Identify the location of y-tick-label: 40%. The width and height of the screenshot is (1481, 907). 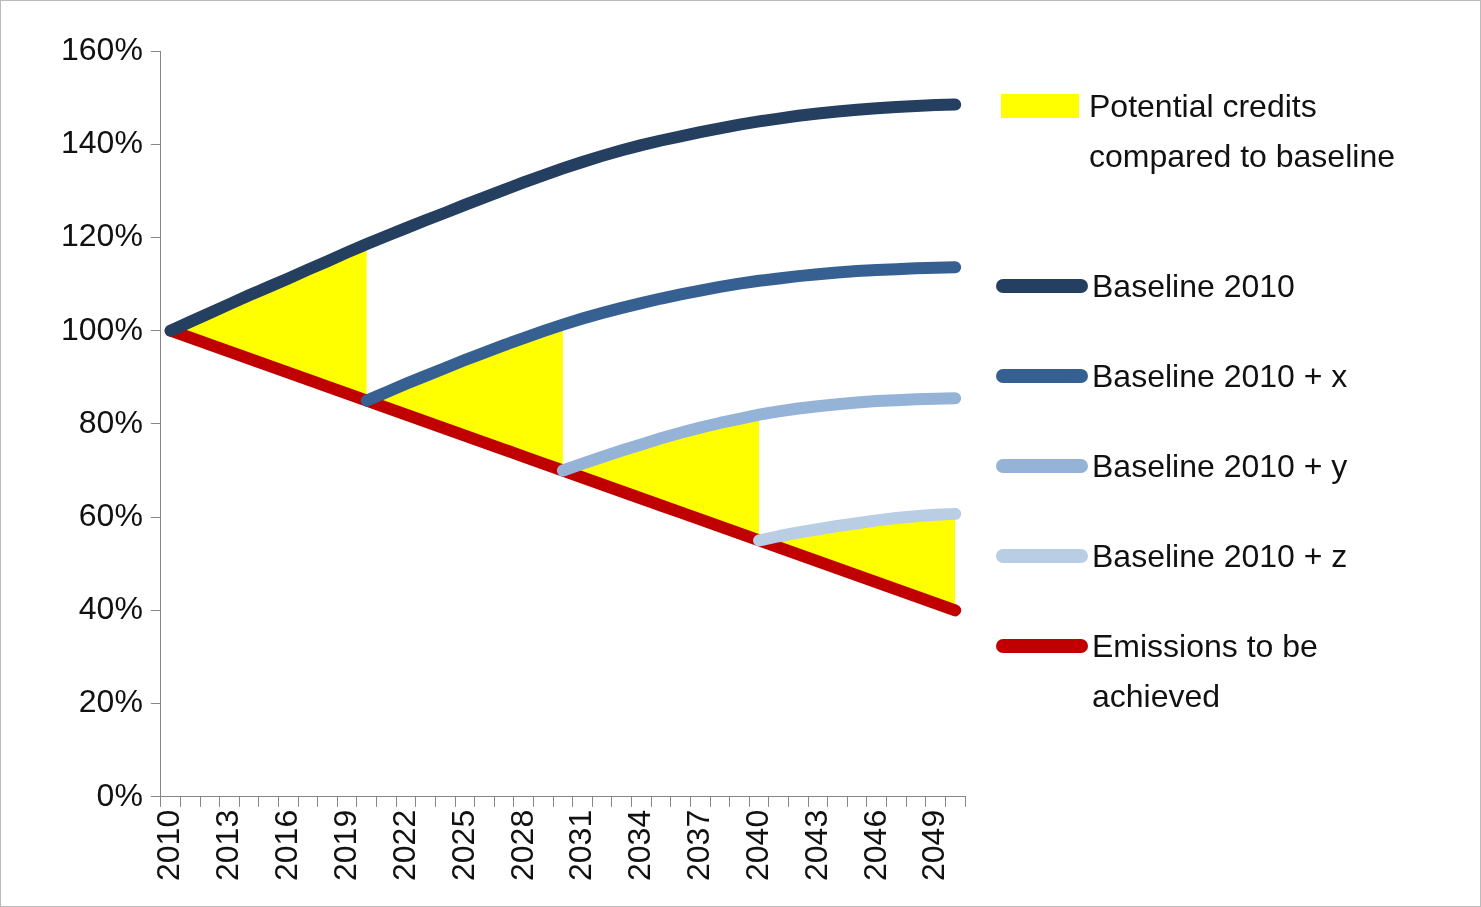
(110, 608).